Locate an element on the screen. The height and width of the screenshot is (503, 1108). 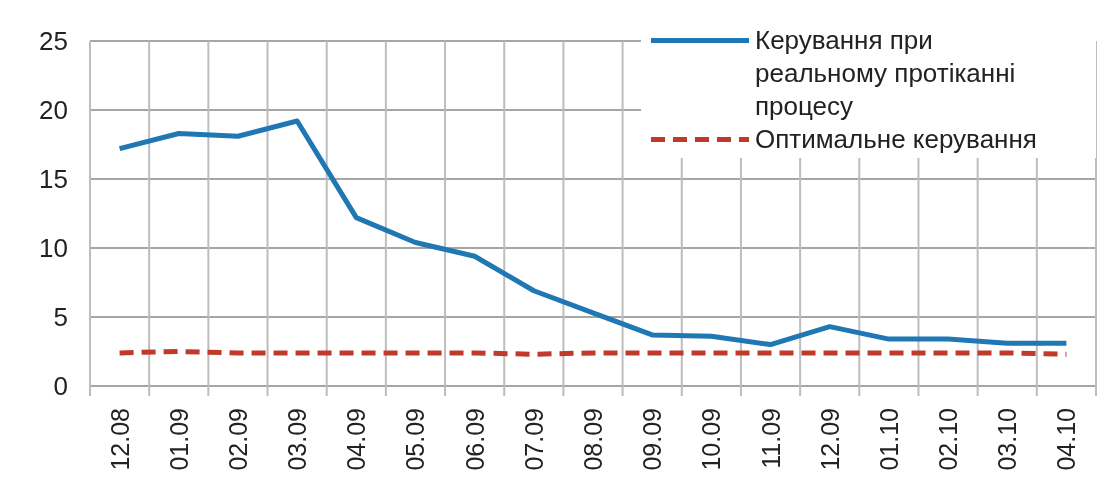
x-tick-label: 01.09 is located at coordinates (178, 439).